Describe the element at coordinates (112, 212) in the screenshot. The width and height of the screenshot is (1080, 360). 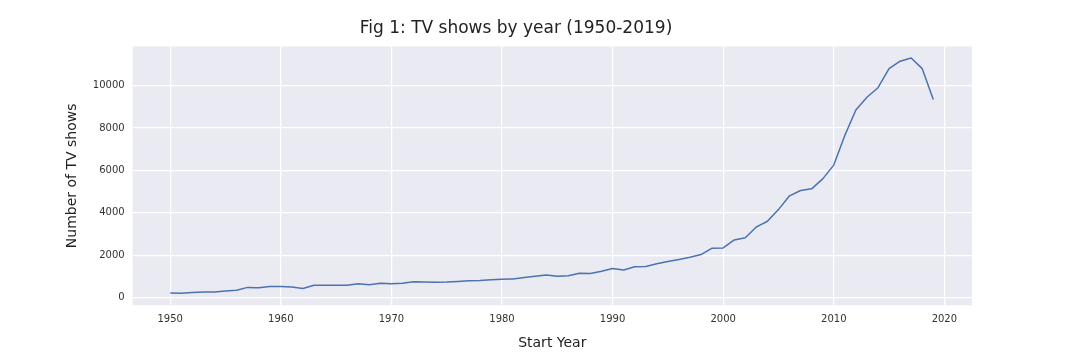
I see `y-tick-label: 4000` at that location.